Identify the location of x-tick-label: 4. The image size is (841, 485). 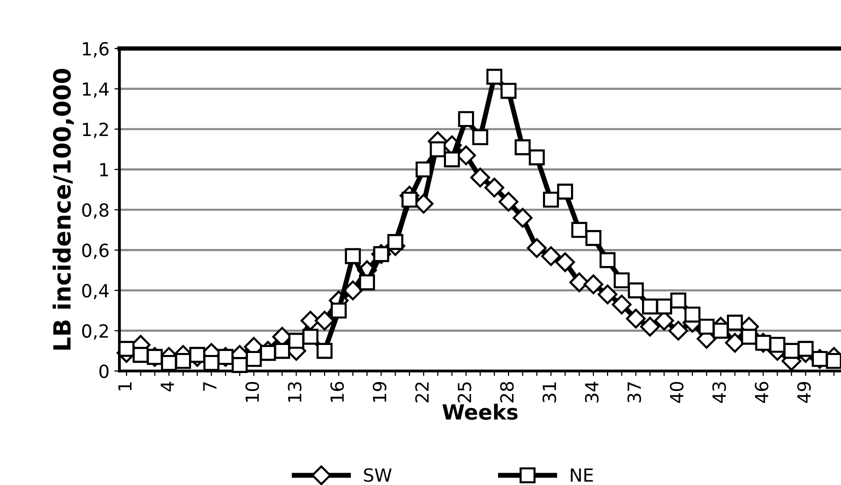
(167, 387).